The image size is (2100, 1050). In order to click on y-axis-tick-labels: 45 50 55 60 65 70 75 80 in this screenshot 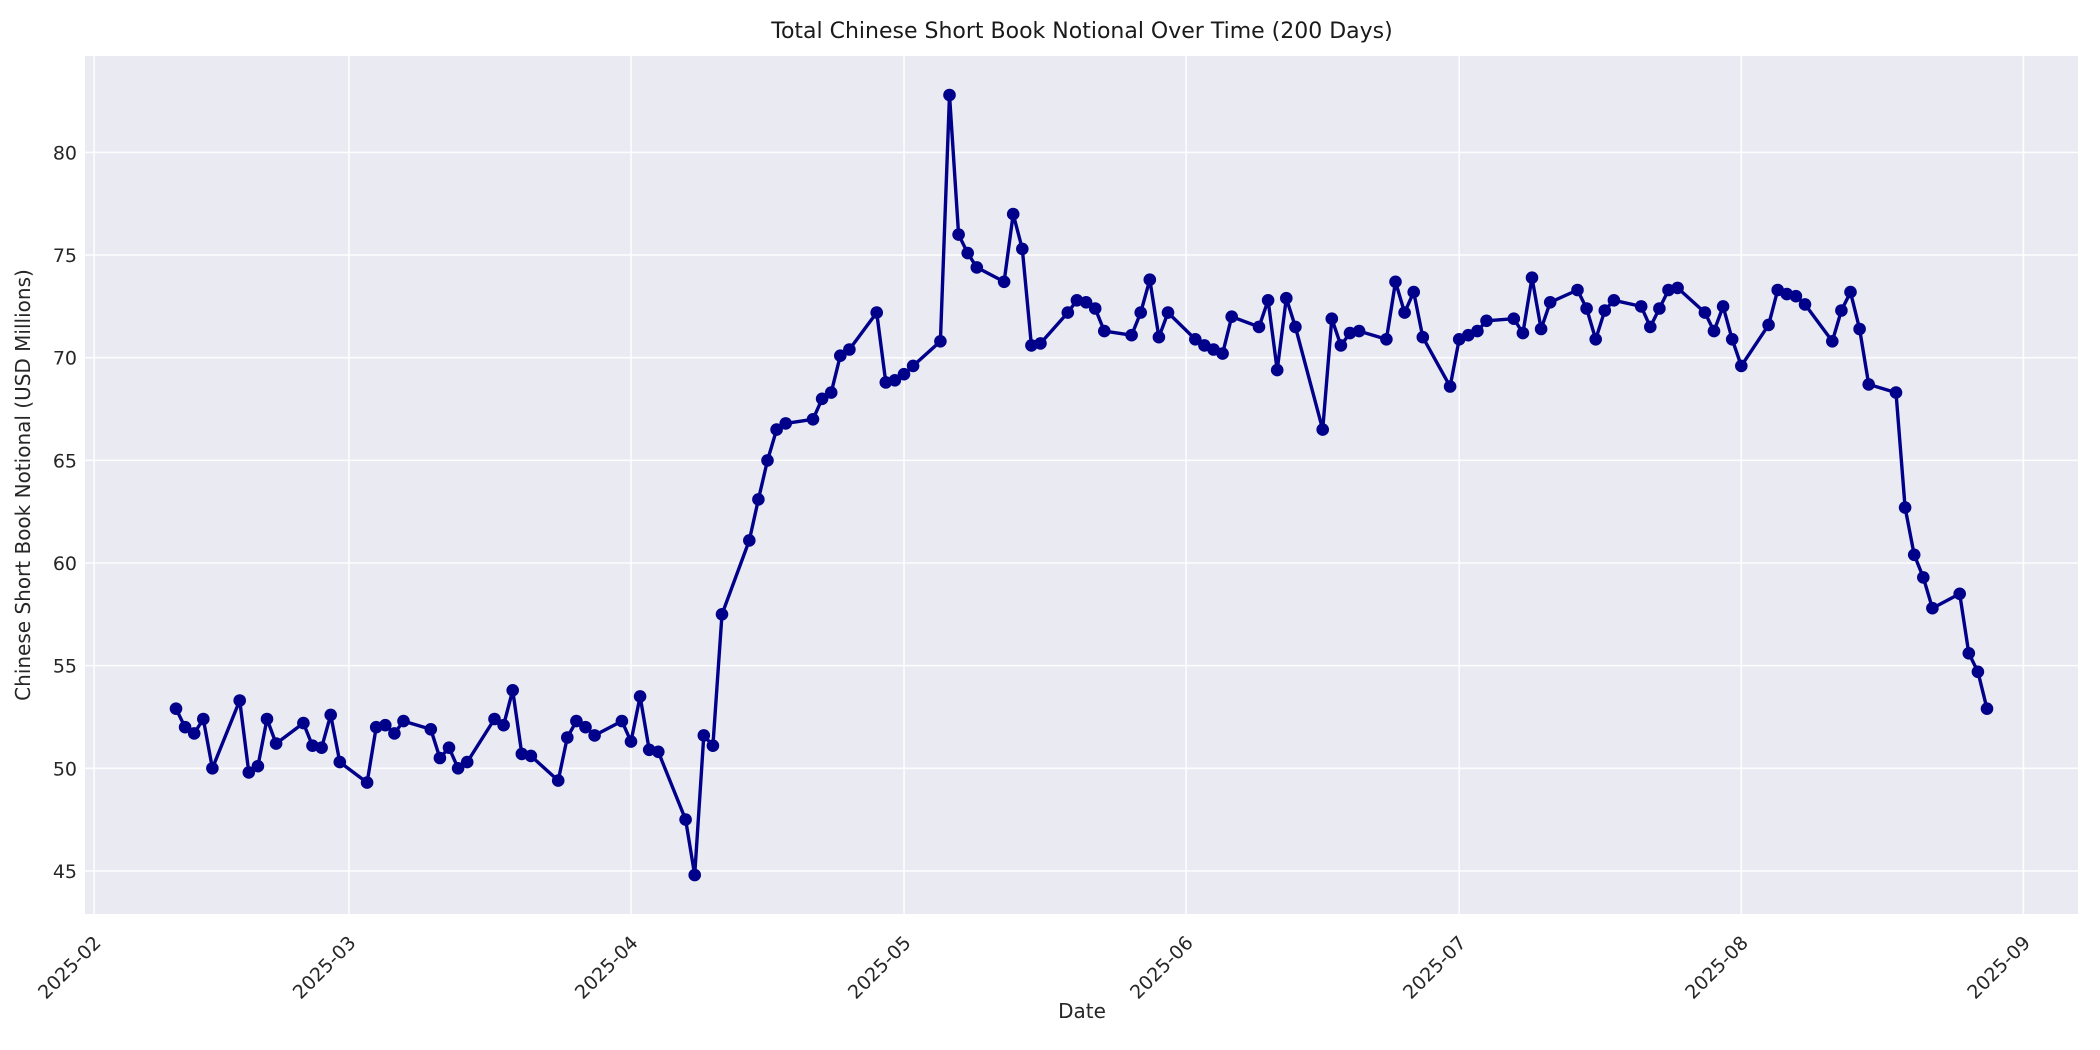, I will do `click(65, 512)`.